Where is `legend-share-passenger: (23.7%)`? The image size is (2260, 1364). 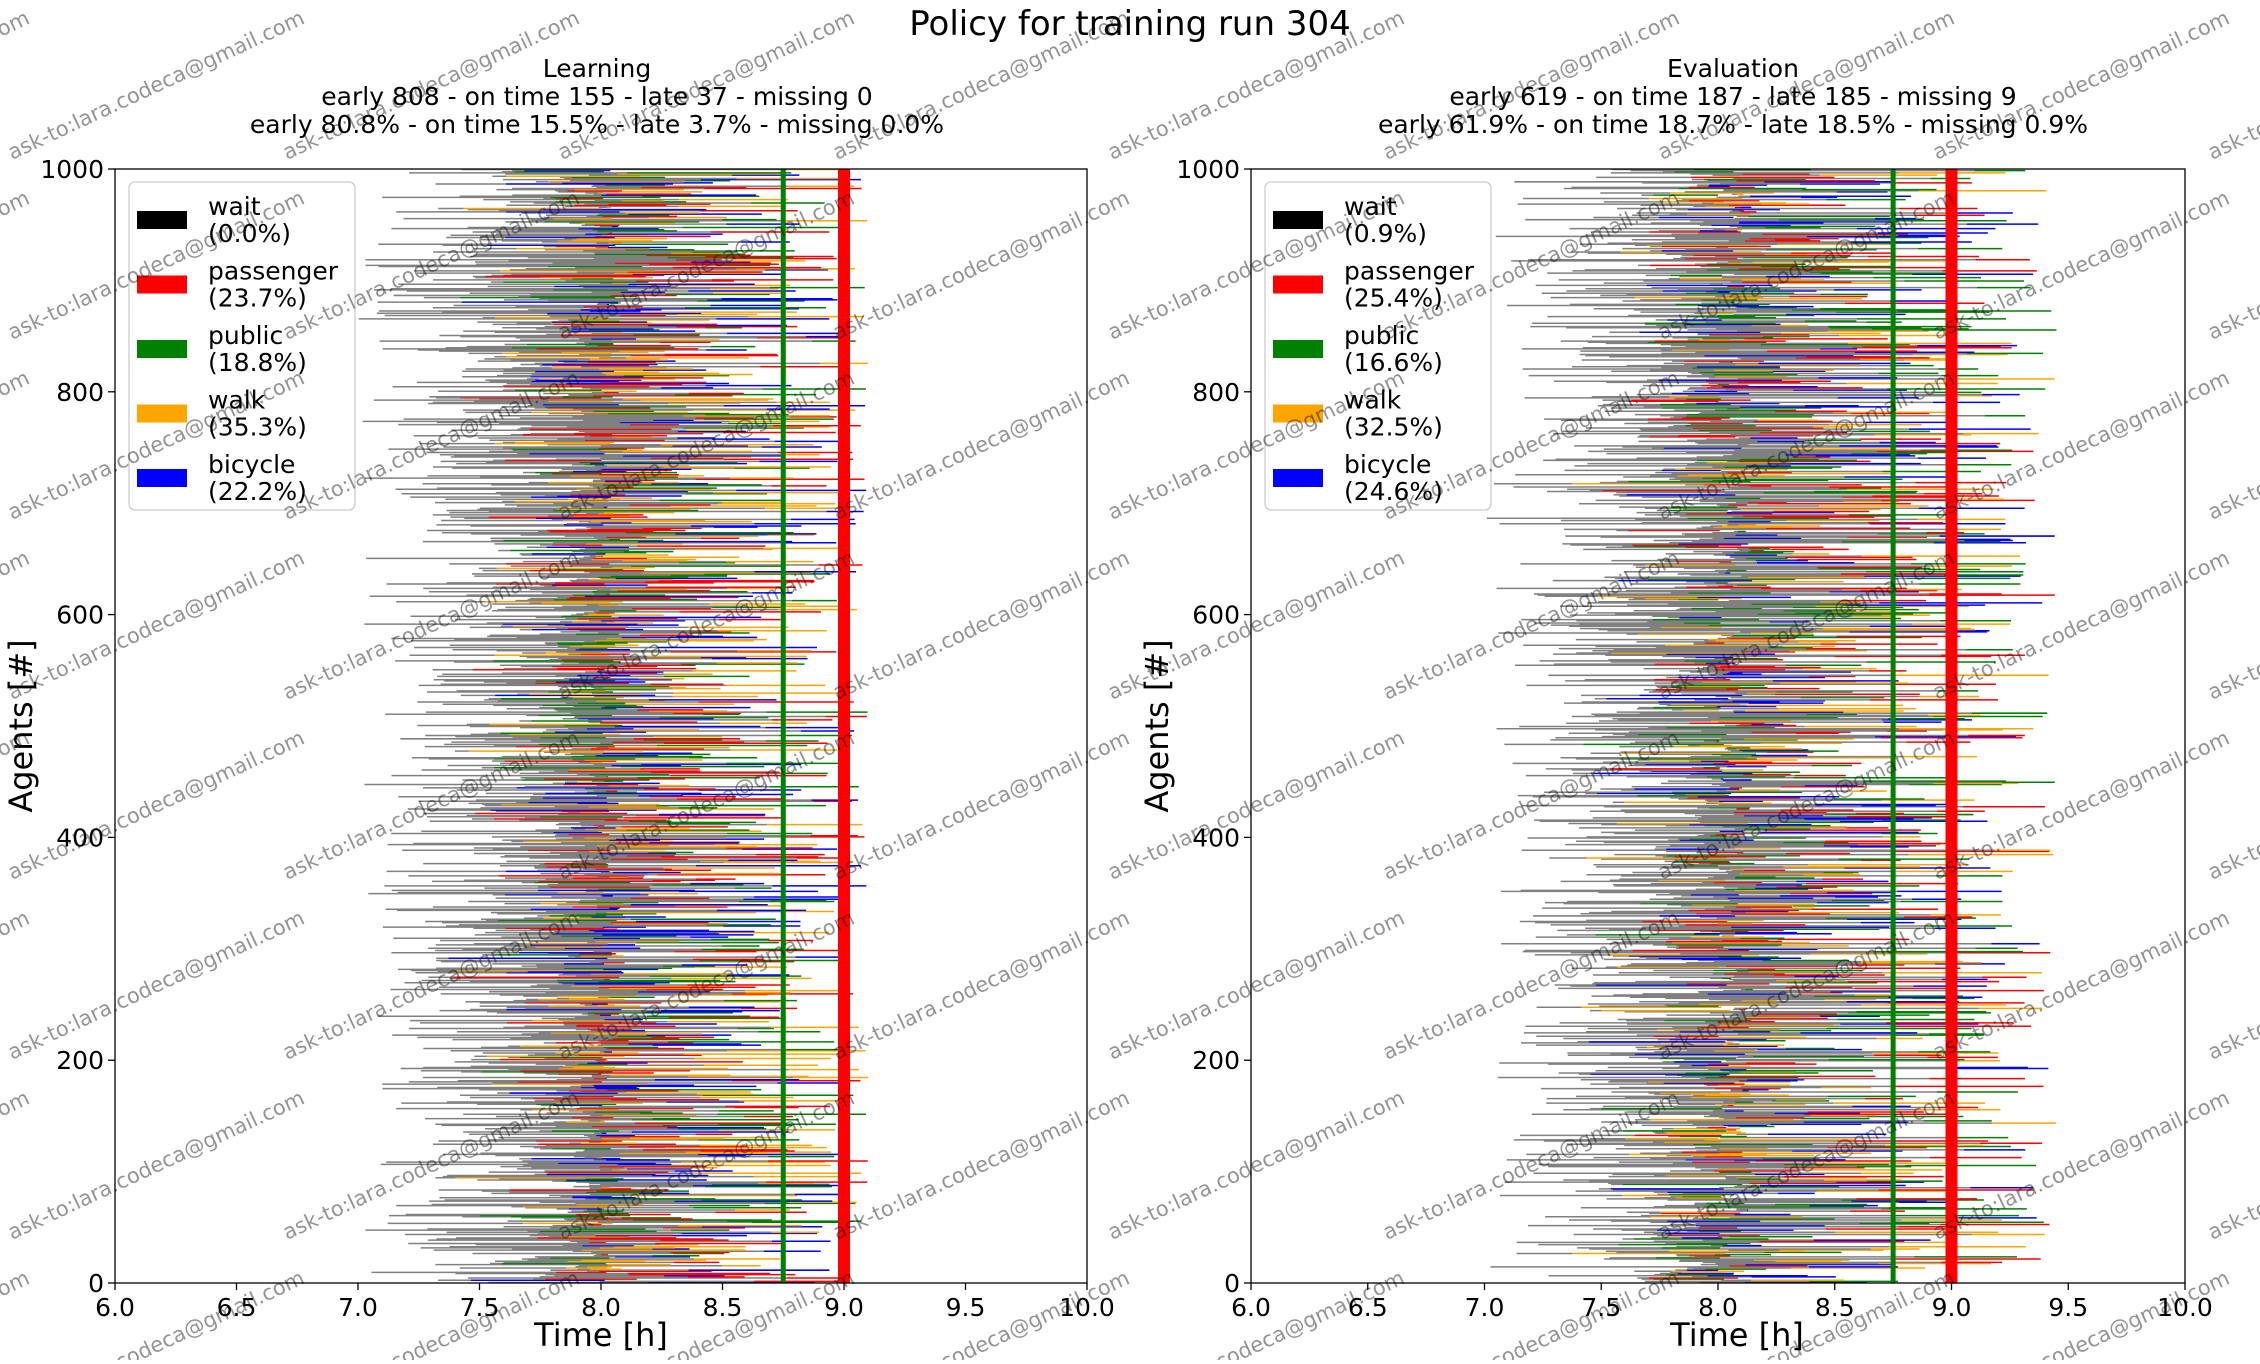 legend-share-passenger: (23.7%) is located at coordinates (257, 298).